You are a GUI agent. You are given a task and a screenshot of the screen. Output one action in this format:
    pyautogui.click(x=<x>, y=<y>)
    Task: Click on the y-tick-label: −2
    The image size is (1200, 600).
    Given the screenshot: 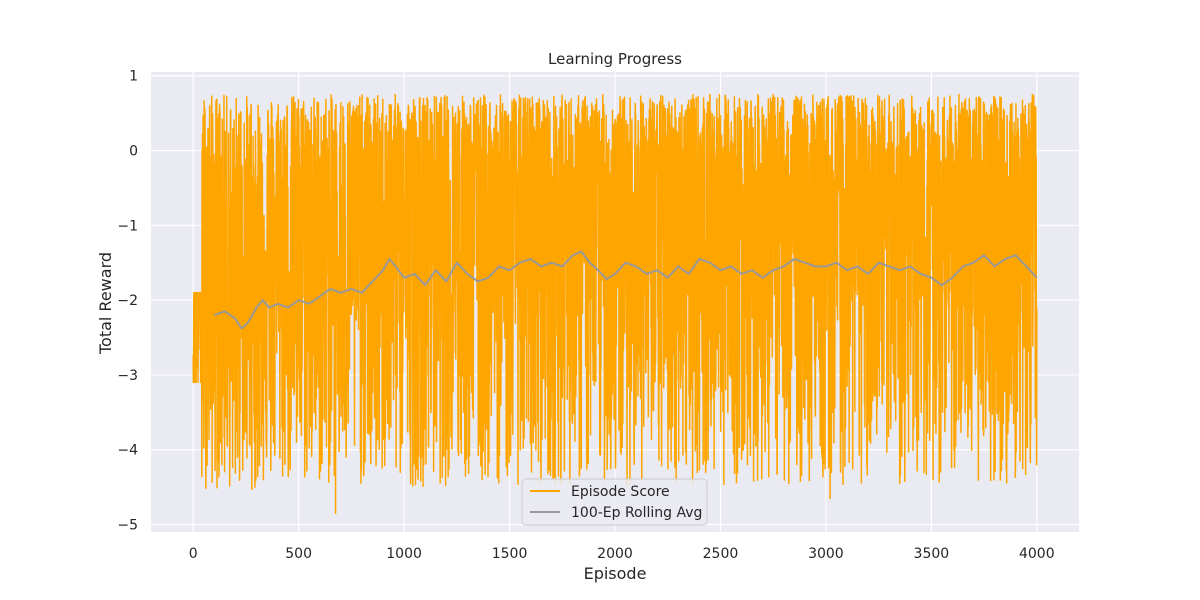 What is the action you would take?
    pyautogui.click(x=127, y=301)
    